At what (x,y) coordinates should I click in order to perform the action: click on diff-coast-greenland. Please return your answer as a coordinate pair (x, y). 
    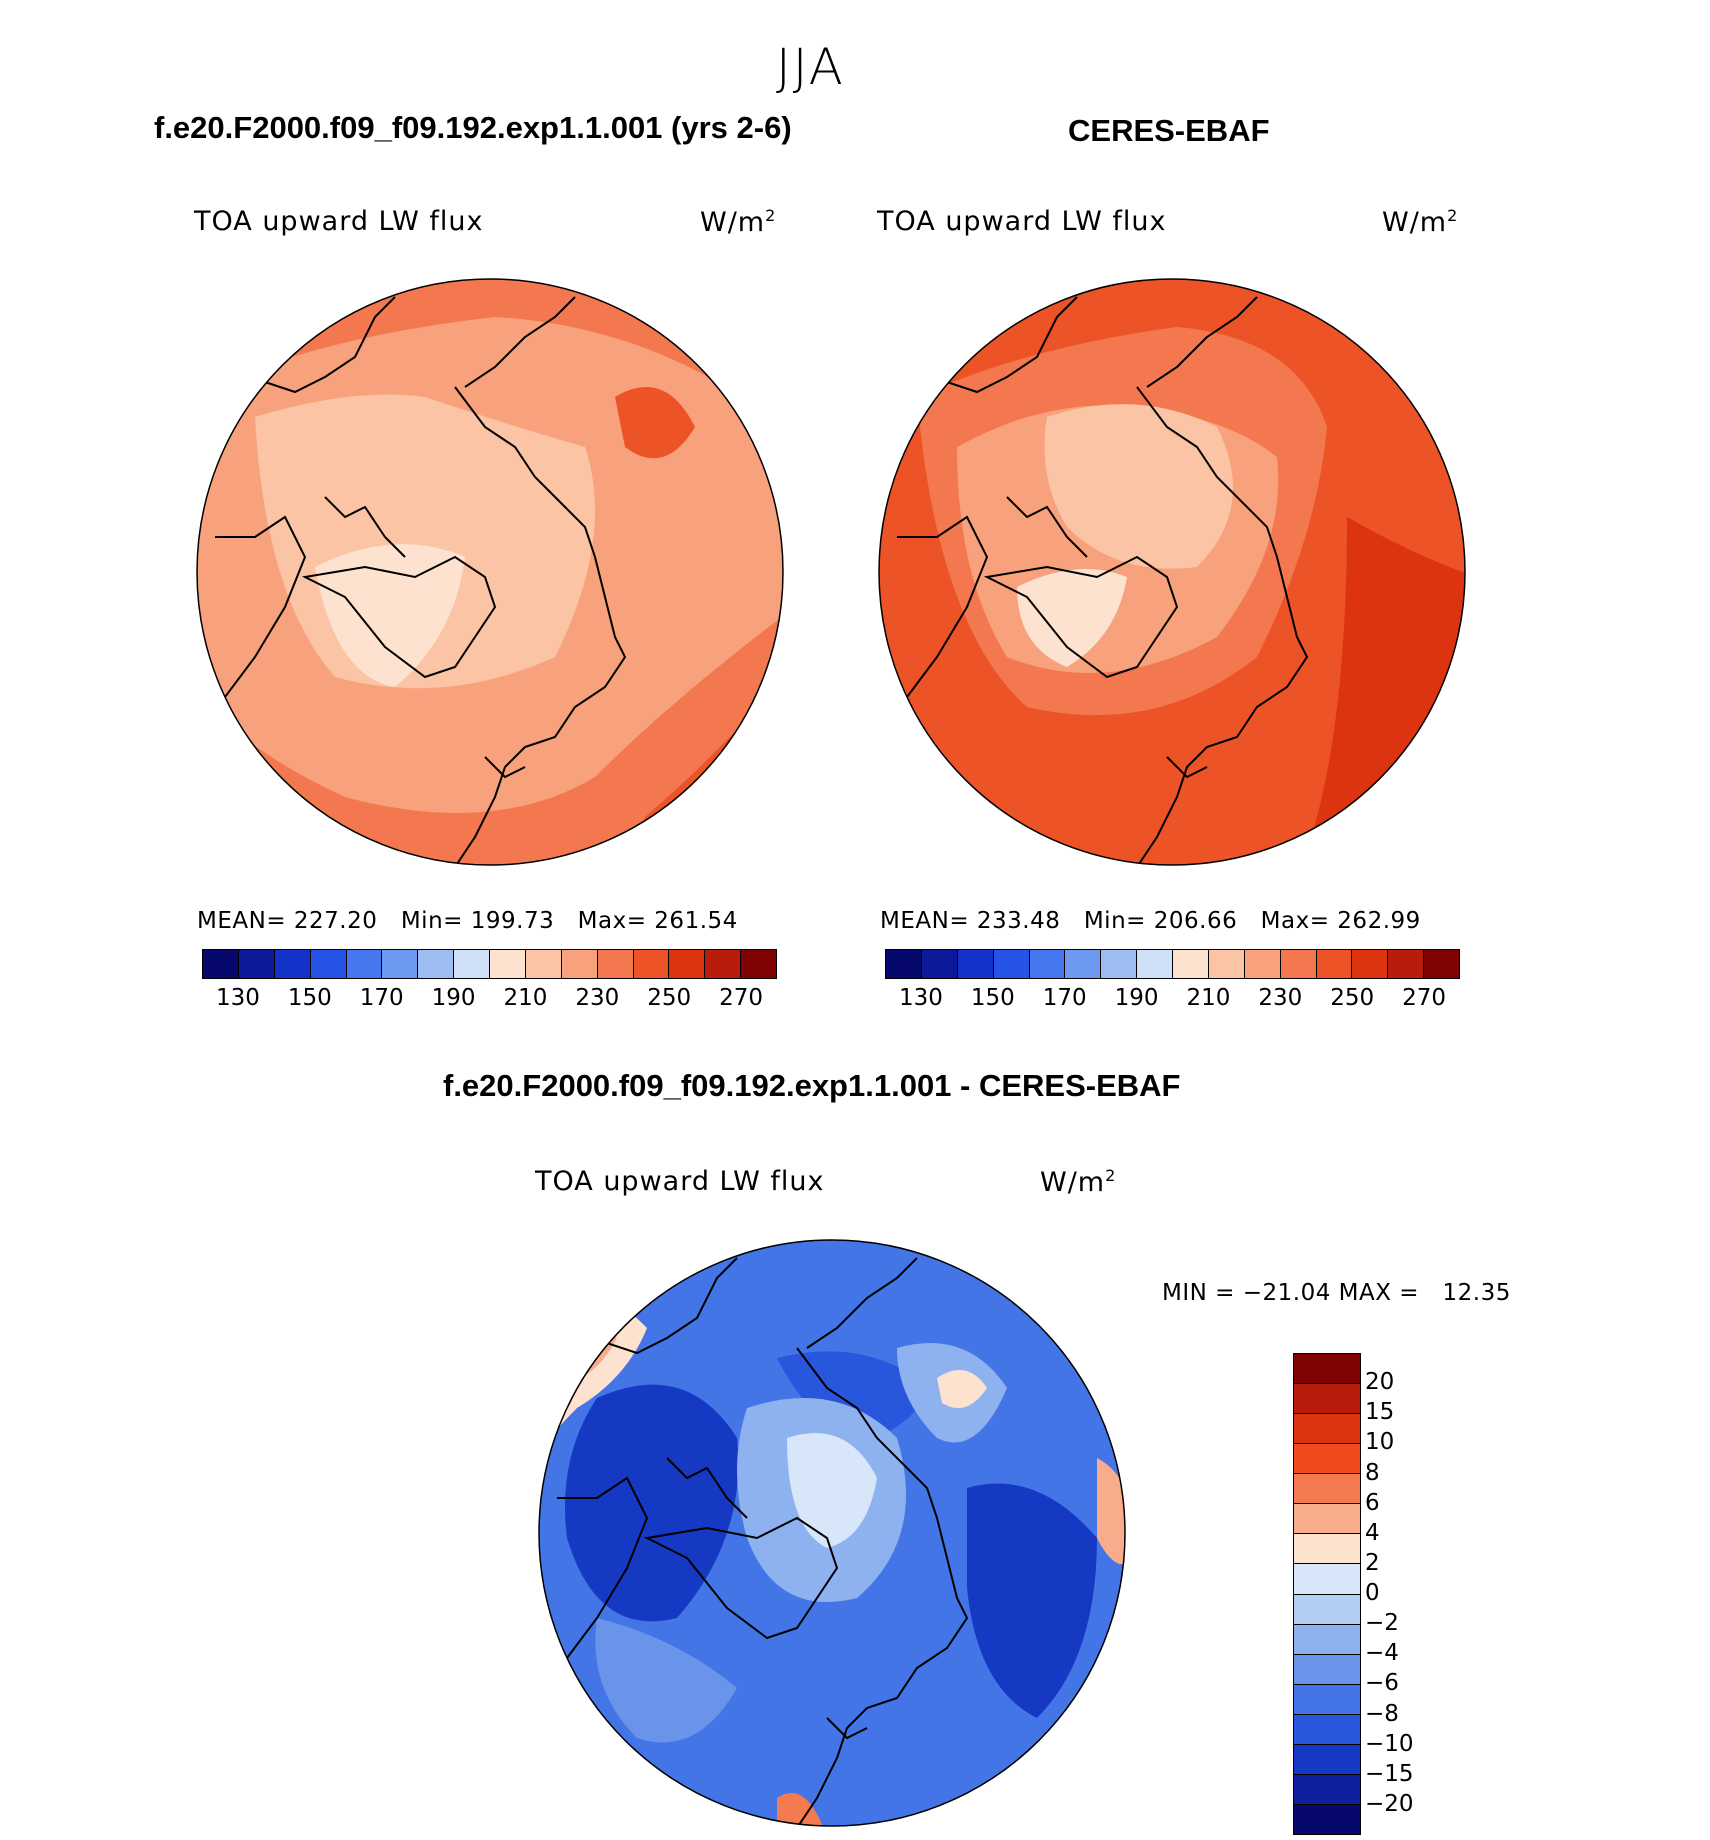
    Looking at the image, I should click on (741, 1578).